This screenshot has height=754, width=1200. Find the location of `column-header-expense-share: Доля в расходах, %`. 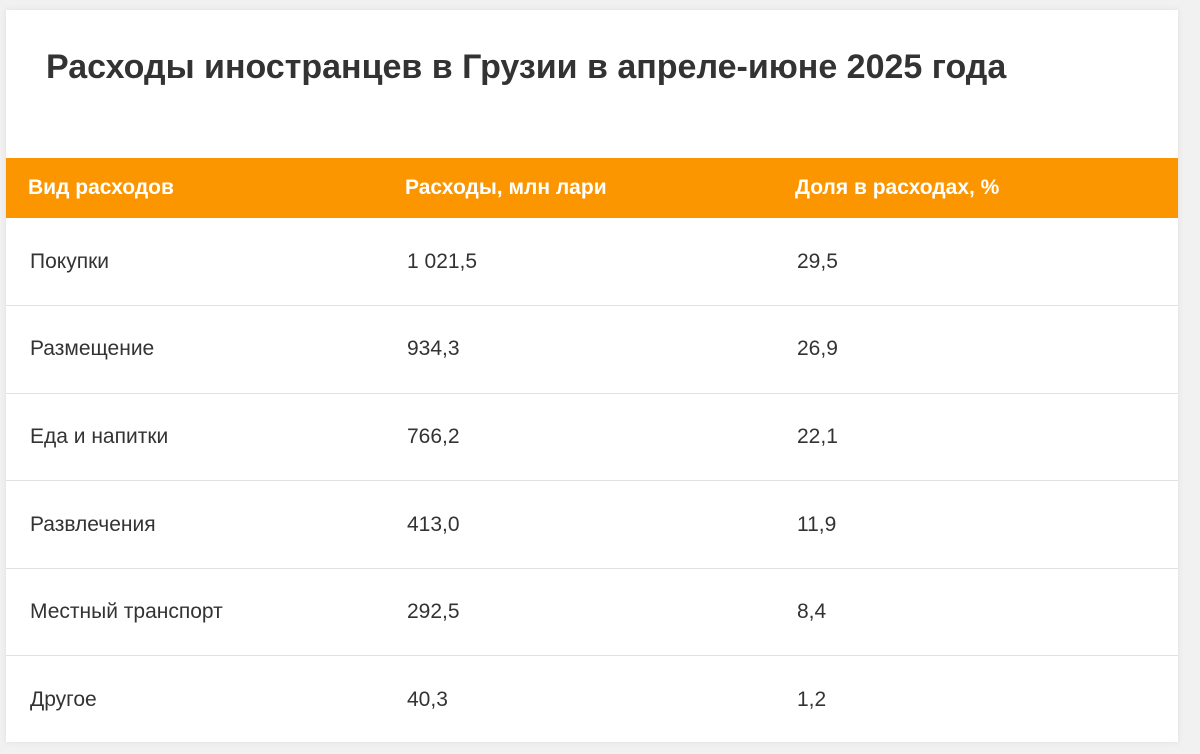

column-header-expense-share: Доля в расходах, % is located at coordinates (897, 187).